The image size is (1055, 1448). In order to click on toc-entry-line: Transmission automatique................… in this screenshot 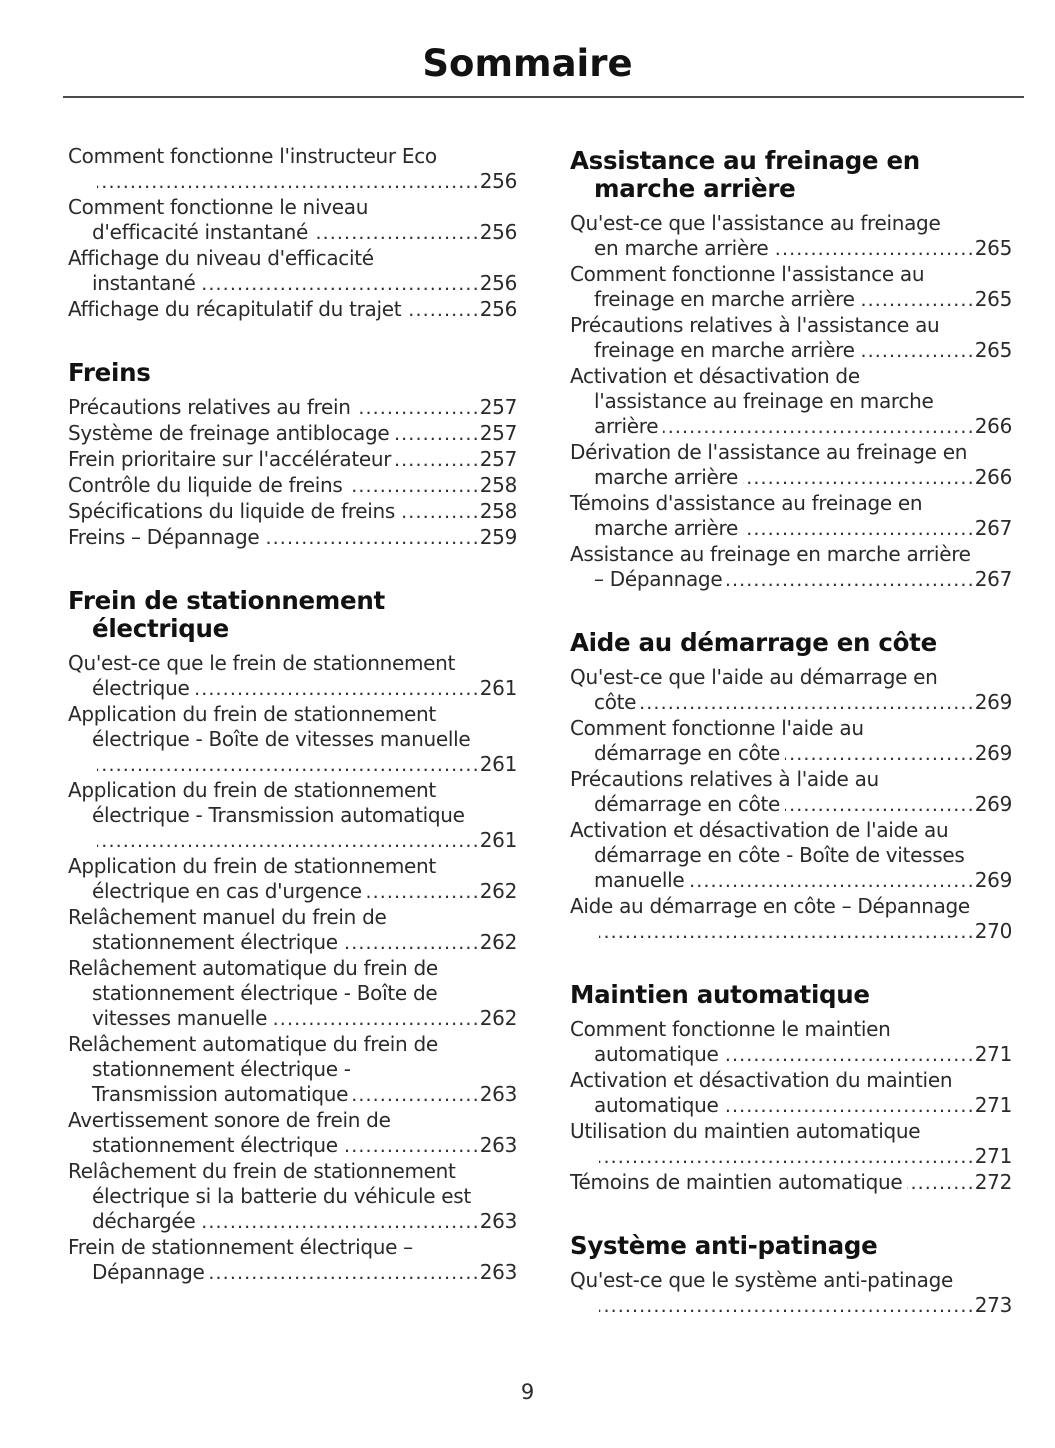, I will do `click(292, 1095)`.